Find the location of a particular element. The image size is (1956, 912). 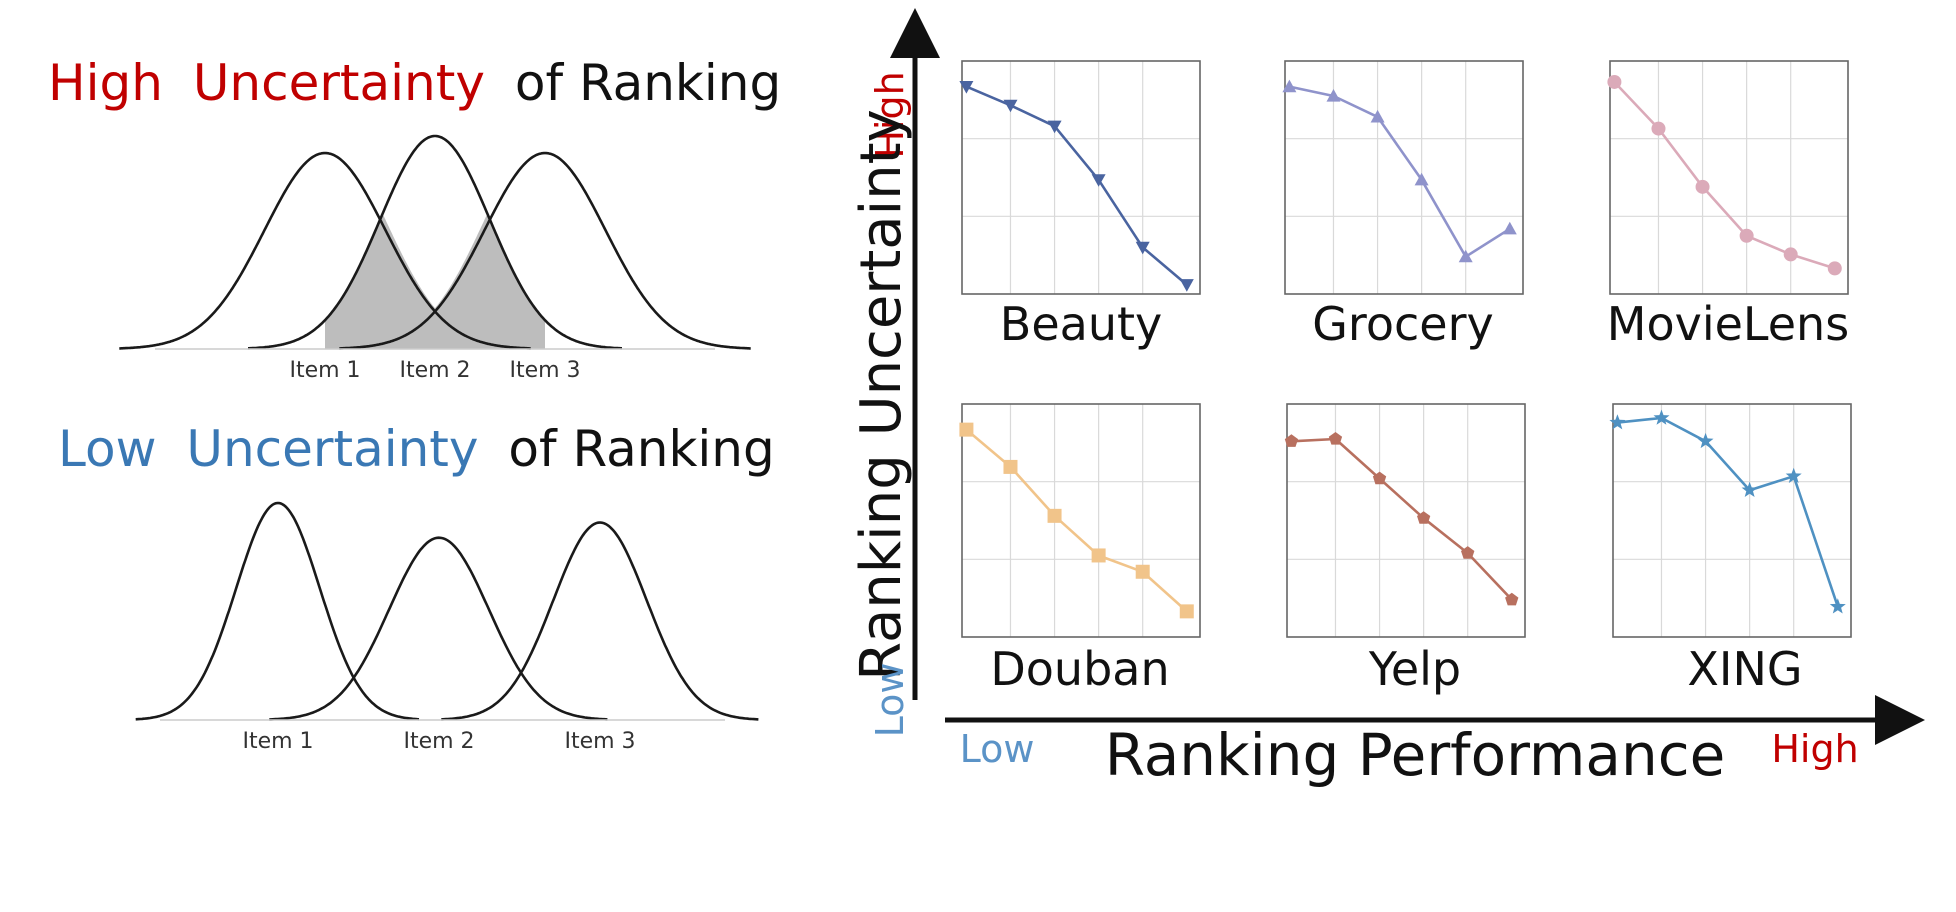

title-low-word: Low is located at coordinates (107, 449).